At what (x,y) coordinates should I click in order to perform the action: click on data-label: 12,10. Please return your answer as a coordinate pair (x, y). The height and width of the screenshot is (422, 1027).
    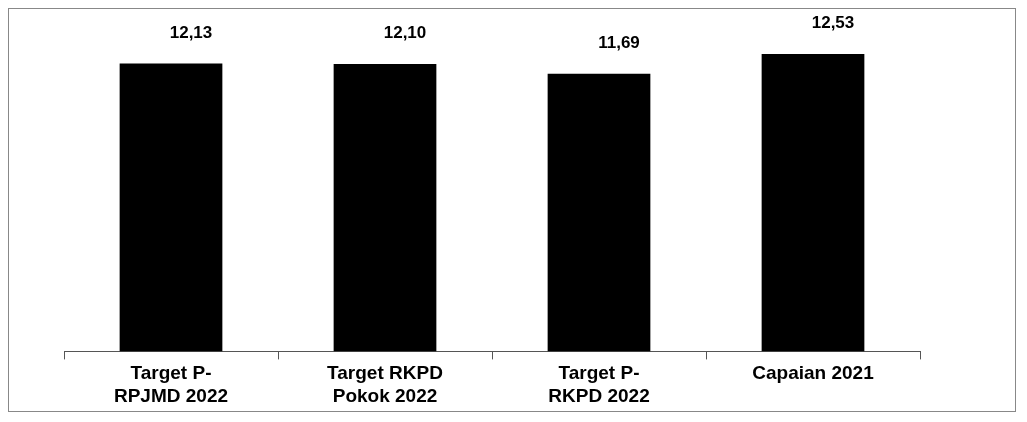
    Looking at the image, I should click on (405, 33).